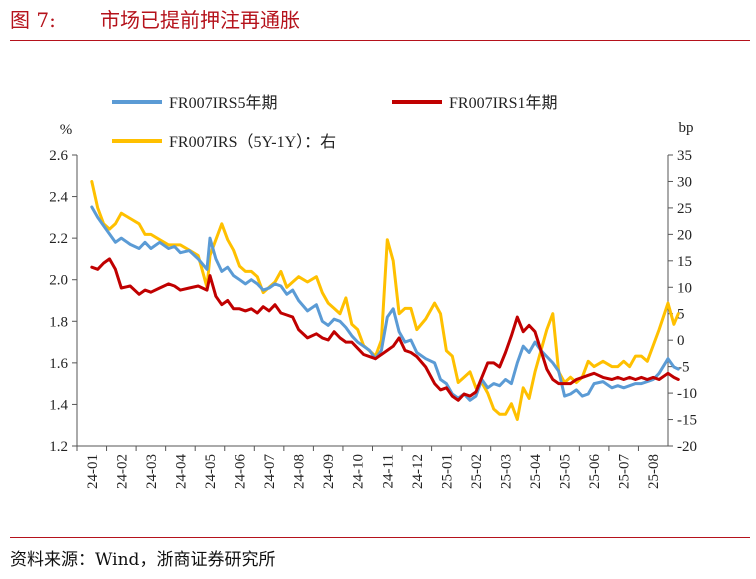 Image resolution: width=756 pixels, height=579 pixels. What do you see at coordinates (684, 156) in the screenshot?
I see `right-tick-label: 35` at bounding box center [684, 156].